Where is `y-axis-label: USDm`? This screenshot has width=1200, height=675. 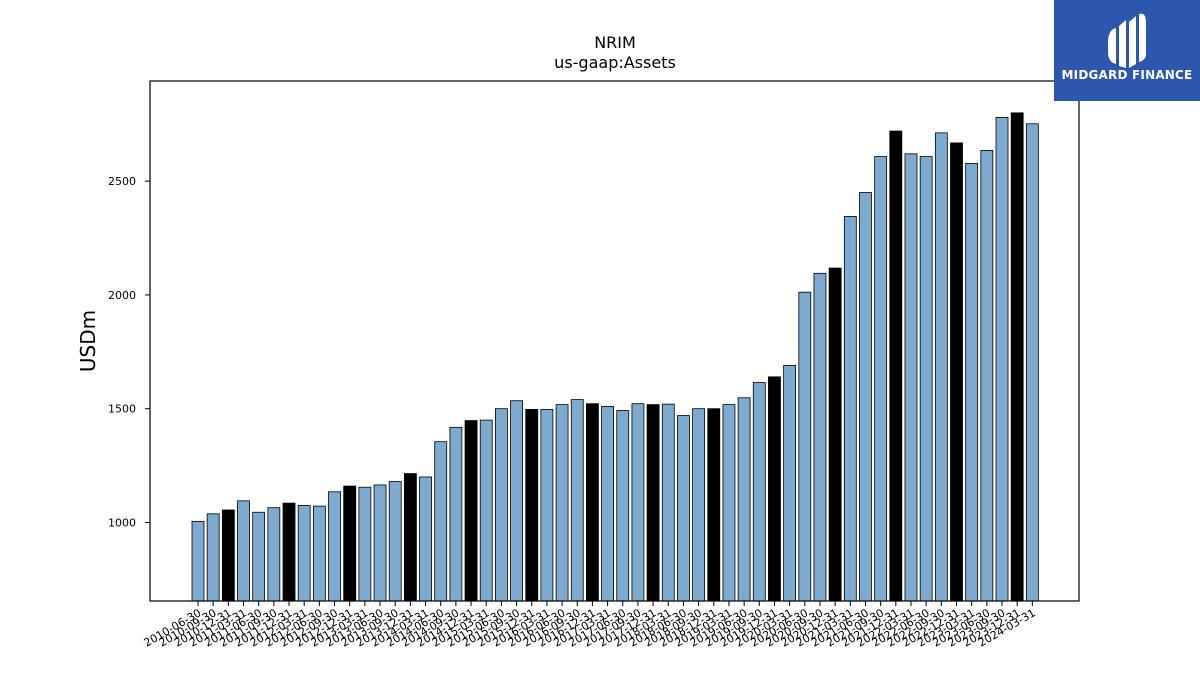
y-axis-label: USDm is located at coordinates (88, 341).